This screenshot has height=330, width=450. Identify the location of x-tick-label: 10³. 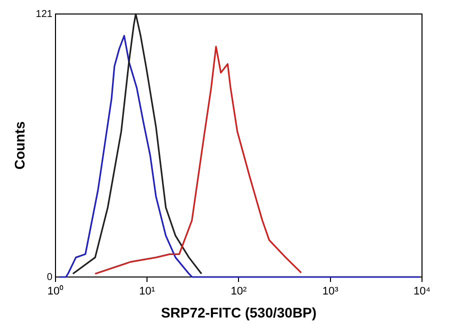
(330, 292).